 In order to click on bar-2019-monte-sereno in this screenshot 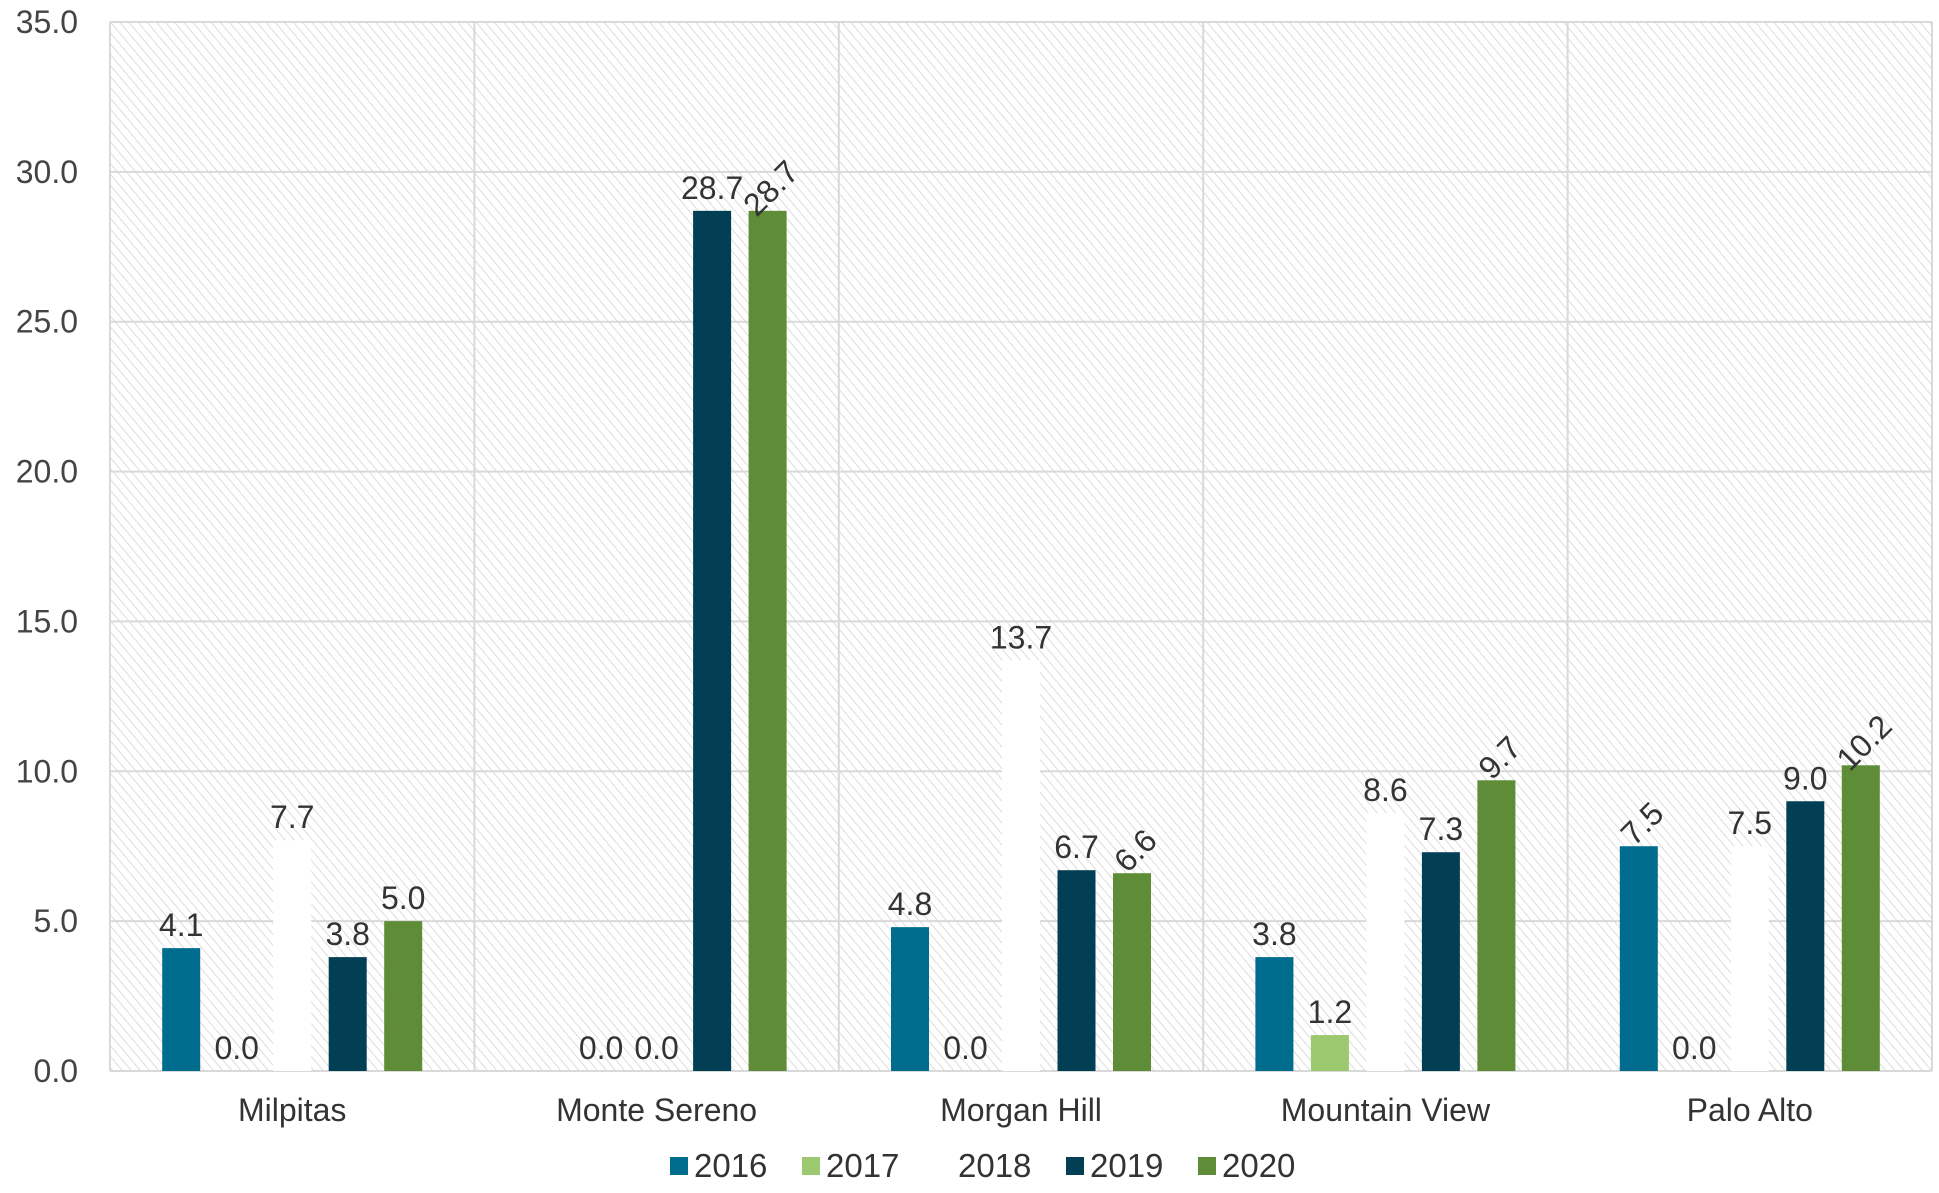, I will do `click(712, 640)`.